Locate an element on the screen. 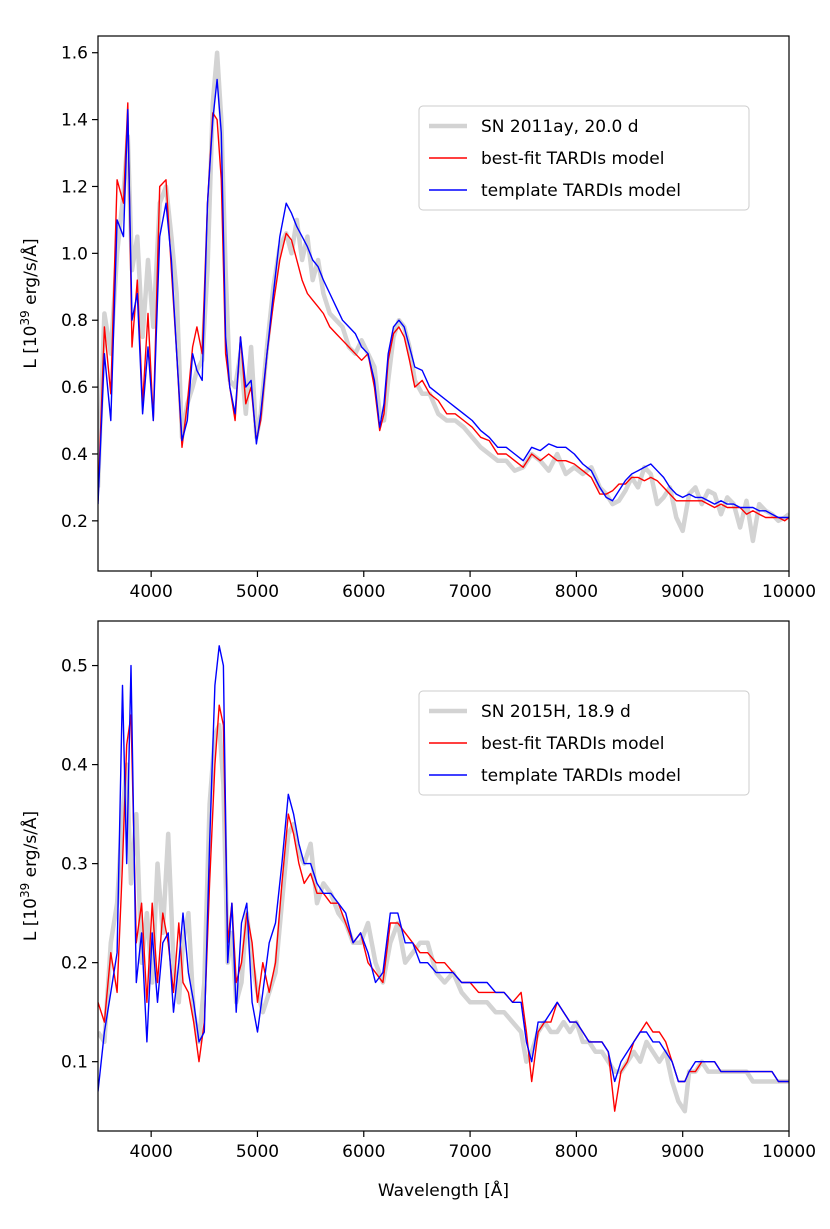  y-tick-label: 0.8 is located at coordinates (74, 321).